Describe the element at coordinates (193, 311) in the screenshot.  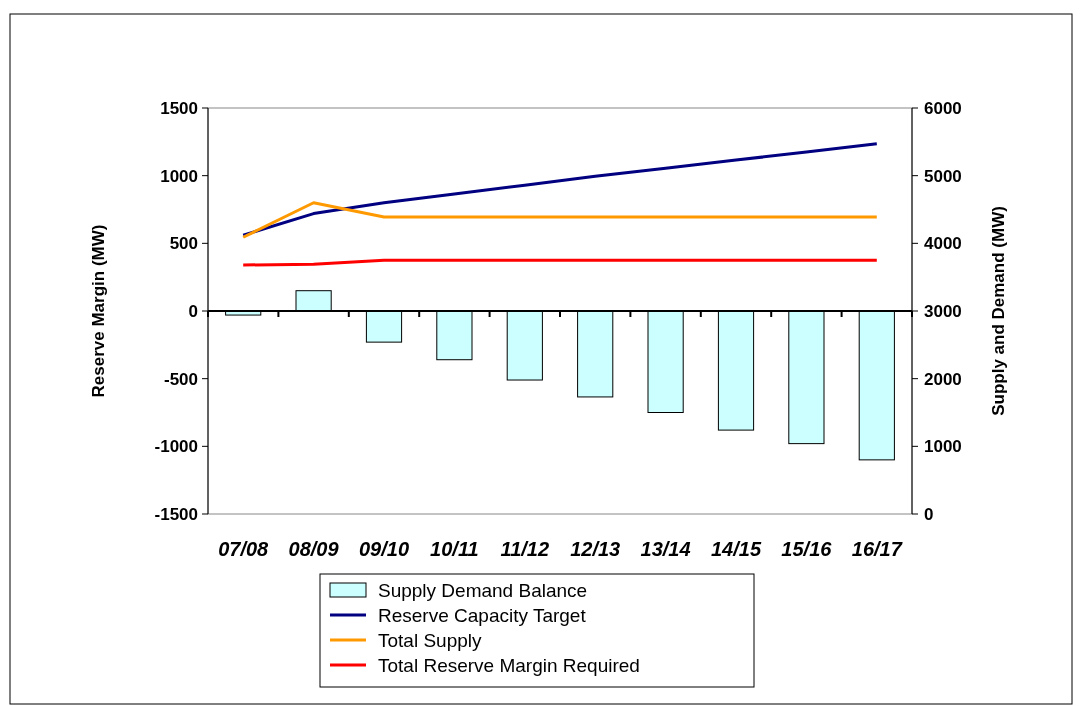
I see `y-tick-label: 0` at that location.